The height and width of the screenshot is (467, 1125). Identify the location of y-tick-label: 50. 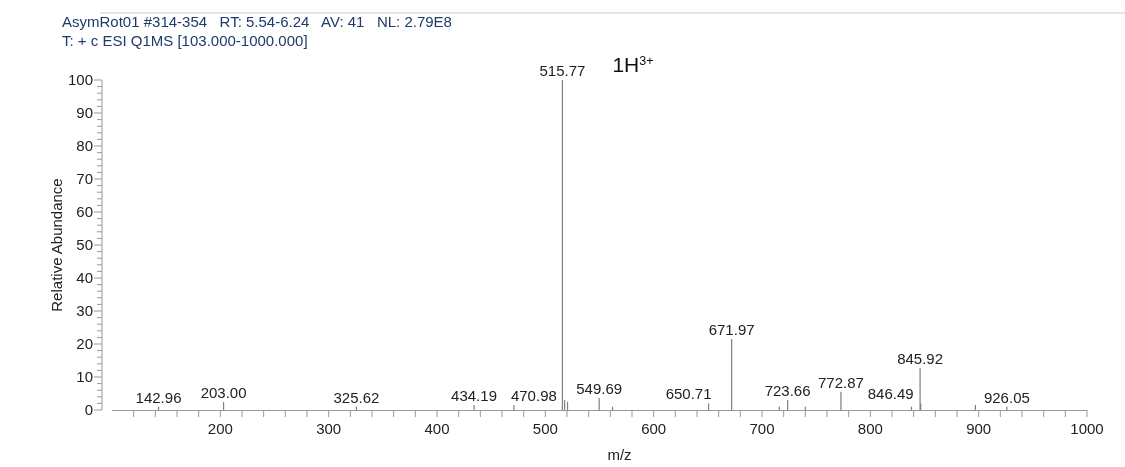
(84, 244).